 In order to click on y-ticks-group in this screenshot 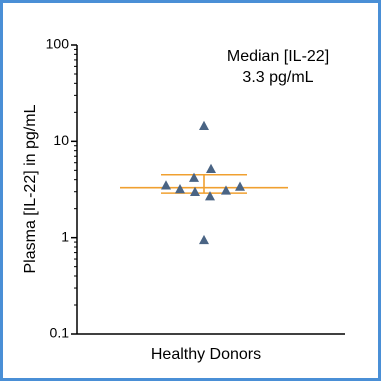, I will do `click(74, 189)`.